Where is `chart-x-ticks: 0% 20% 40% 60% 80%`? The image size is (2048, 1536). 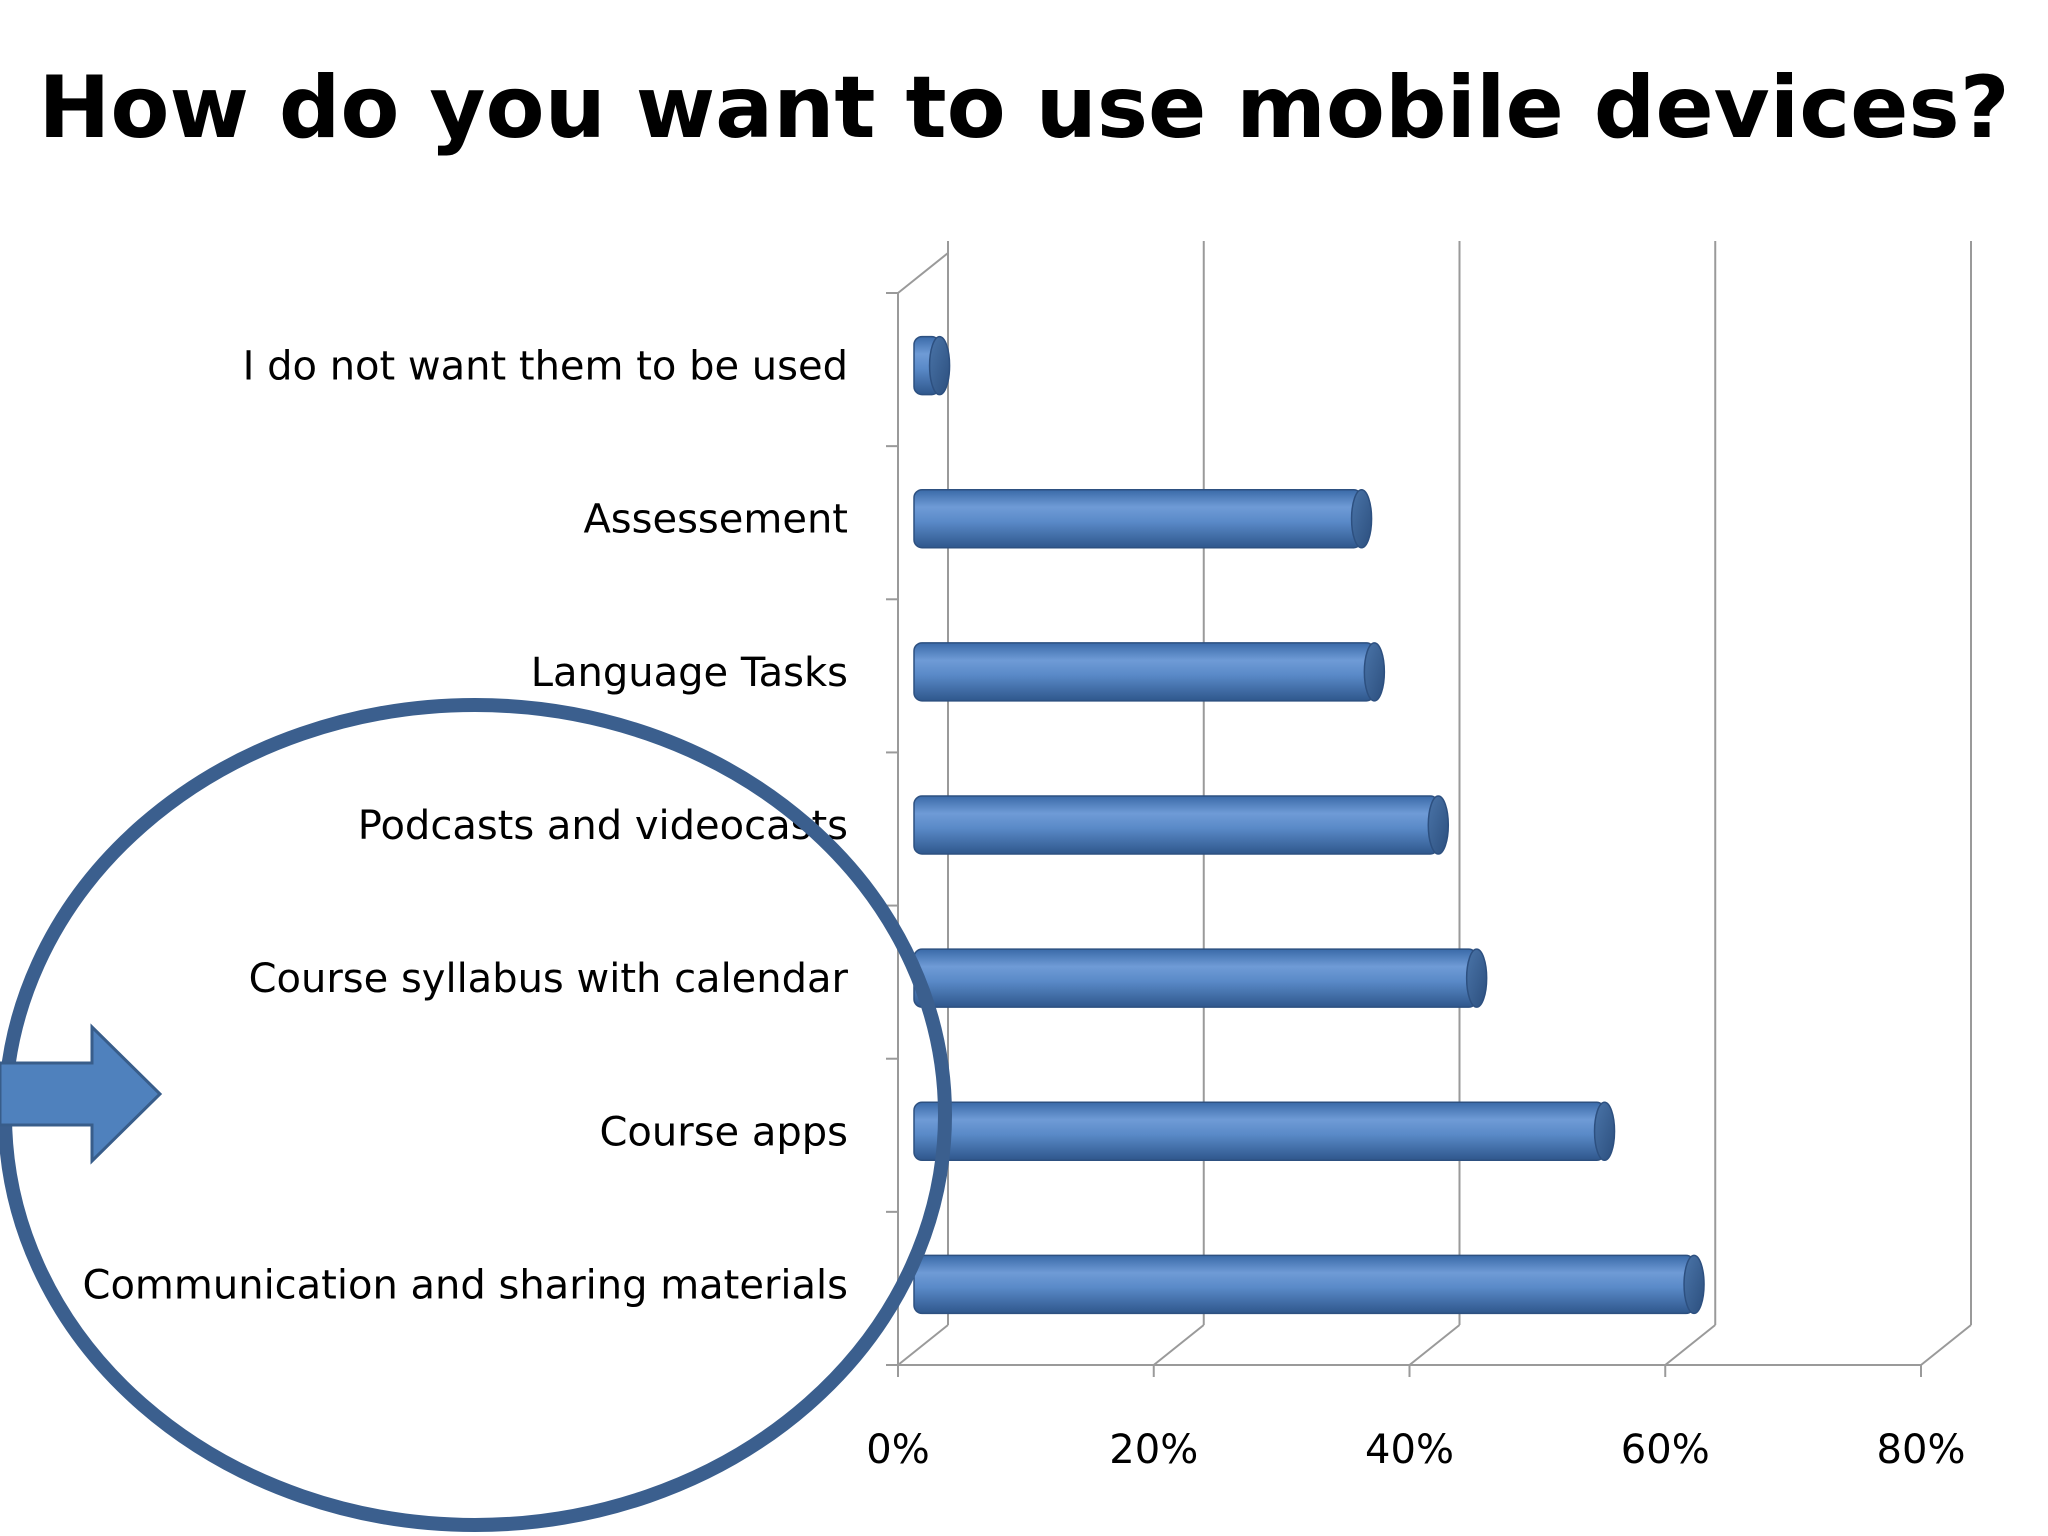
chart-x-ticks: 0% 20% 40% 60% 80% is located at coordinates (1415, 1419).